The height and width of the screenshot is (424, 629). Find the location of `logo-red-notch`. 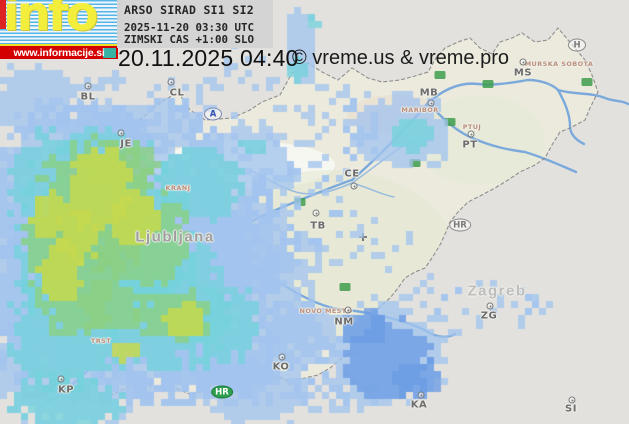

logo-red-notch is located at coordinates (3, 14).